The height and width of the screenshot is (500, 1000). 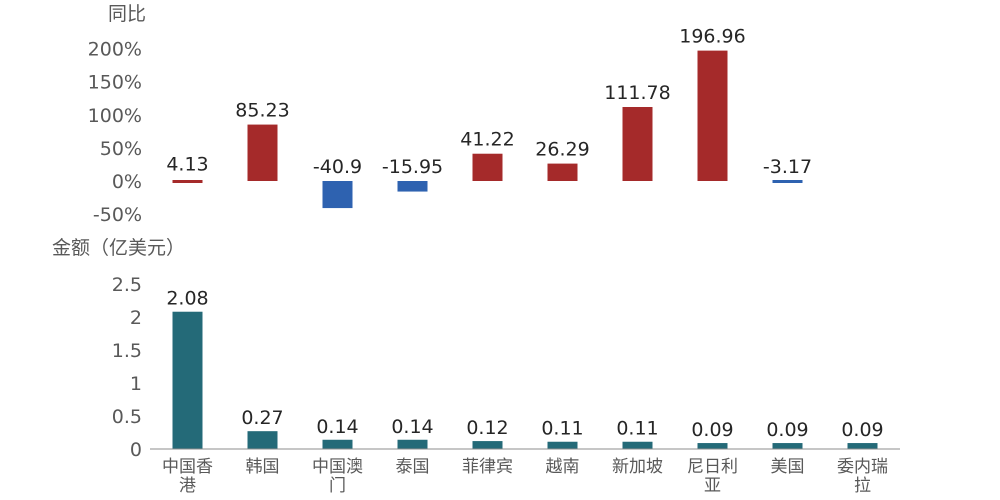 I want to click on category-label: 尼日利亚, so click(x=712, y=476).